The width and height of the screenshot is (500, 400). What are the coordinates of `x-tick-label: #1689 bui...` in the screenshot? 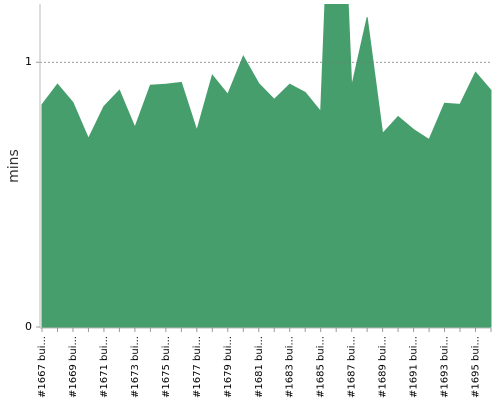 It's located at (383, 367).